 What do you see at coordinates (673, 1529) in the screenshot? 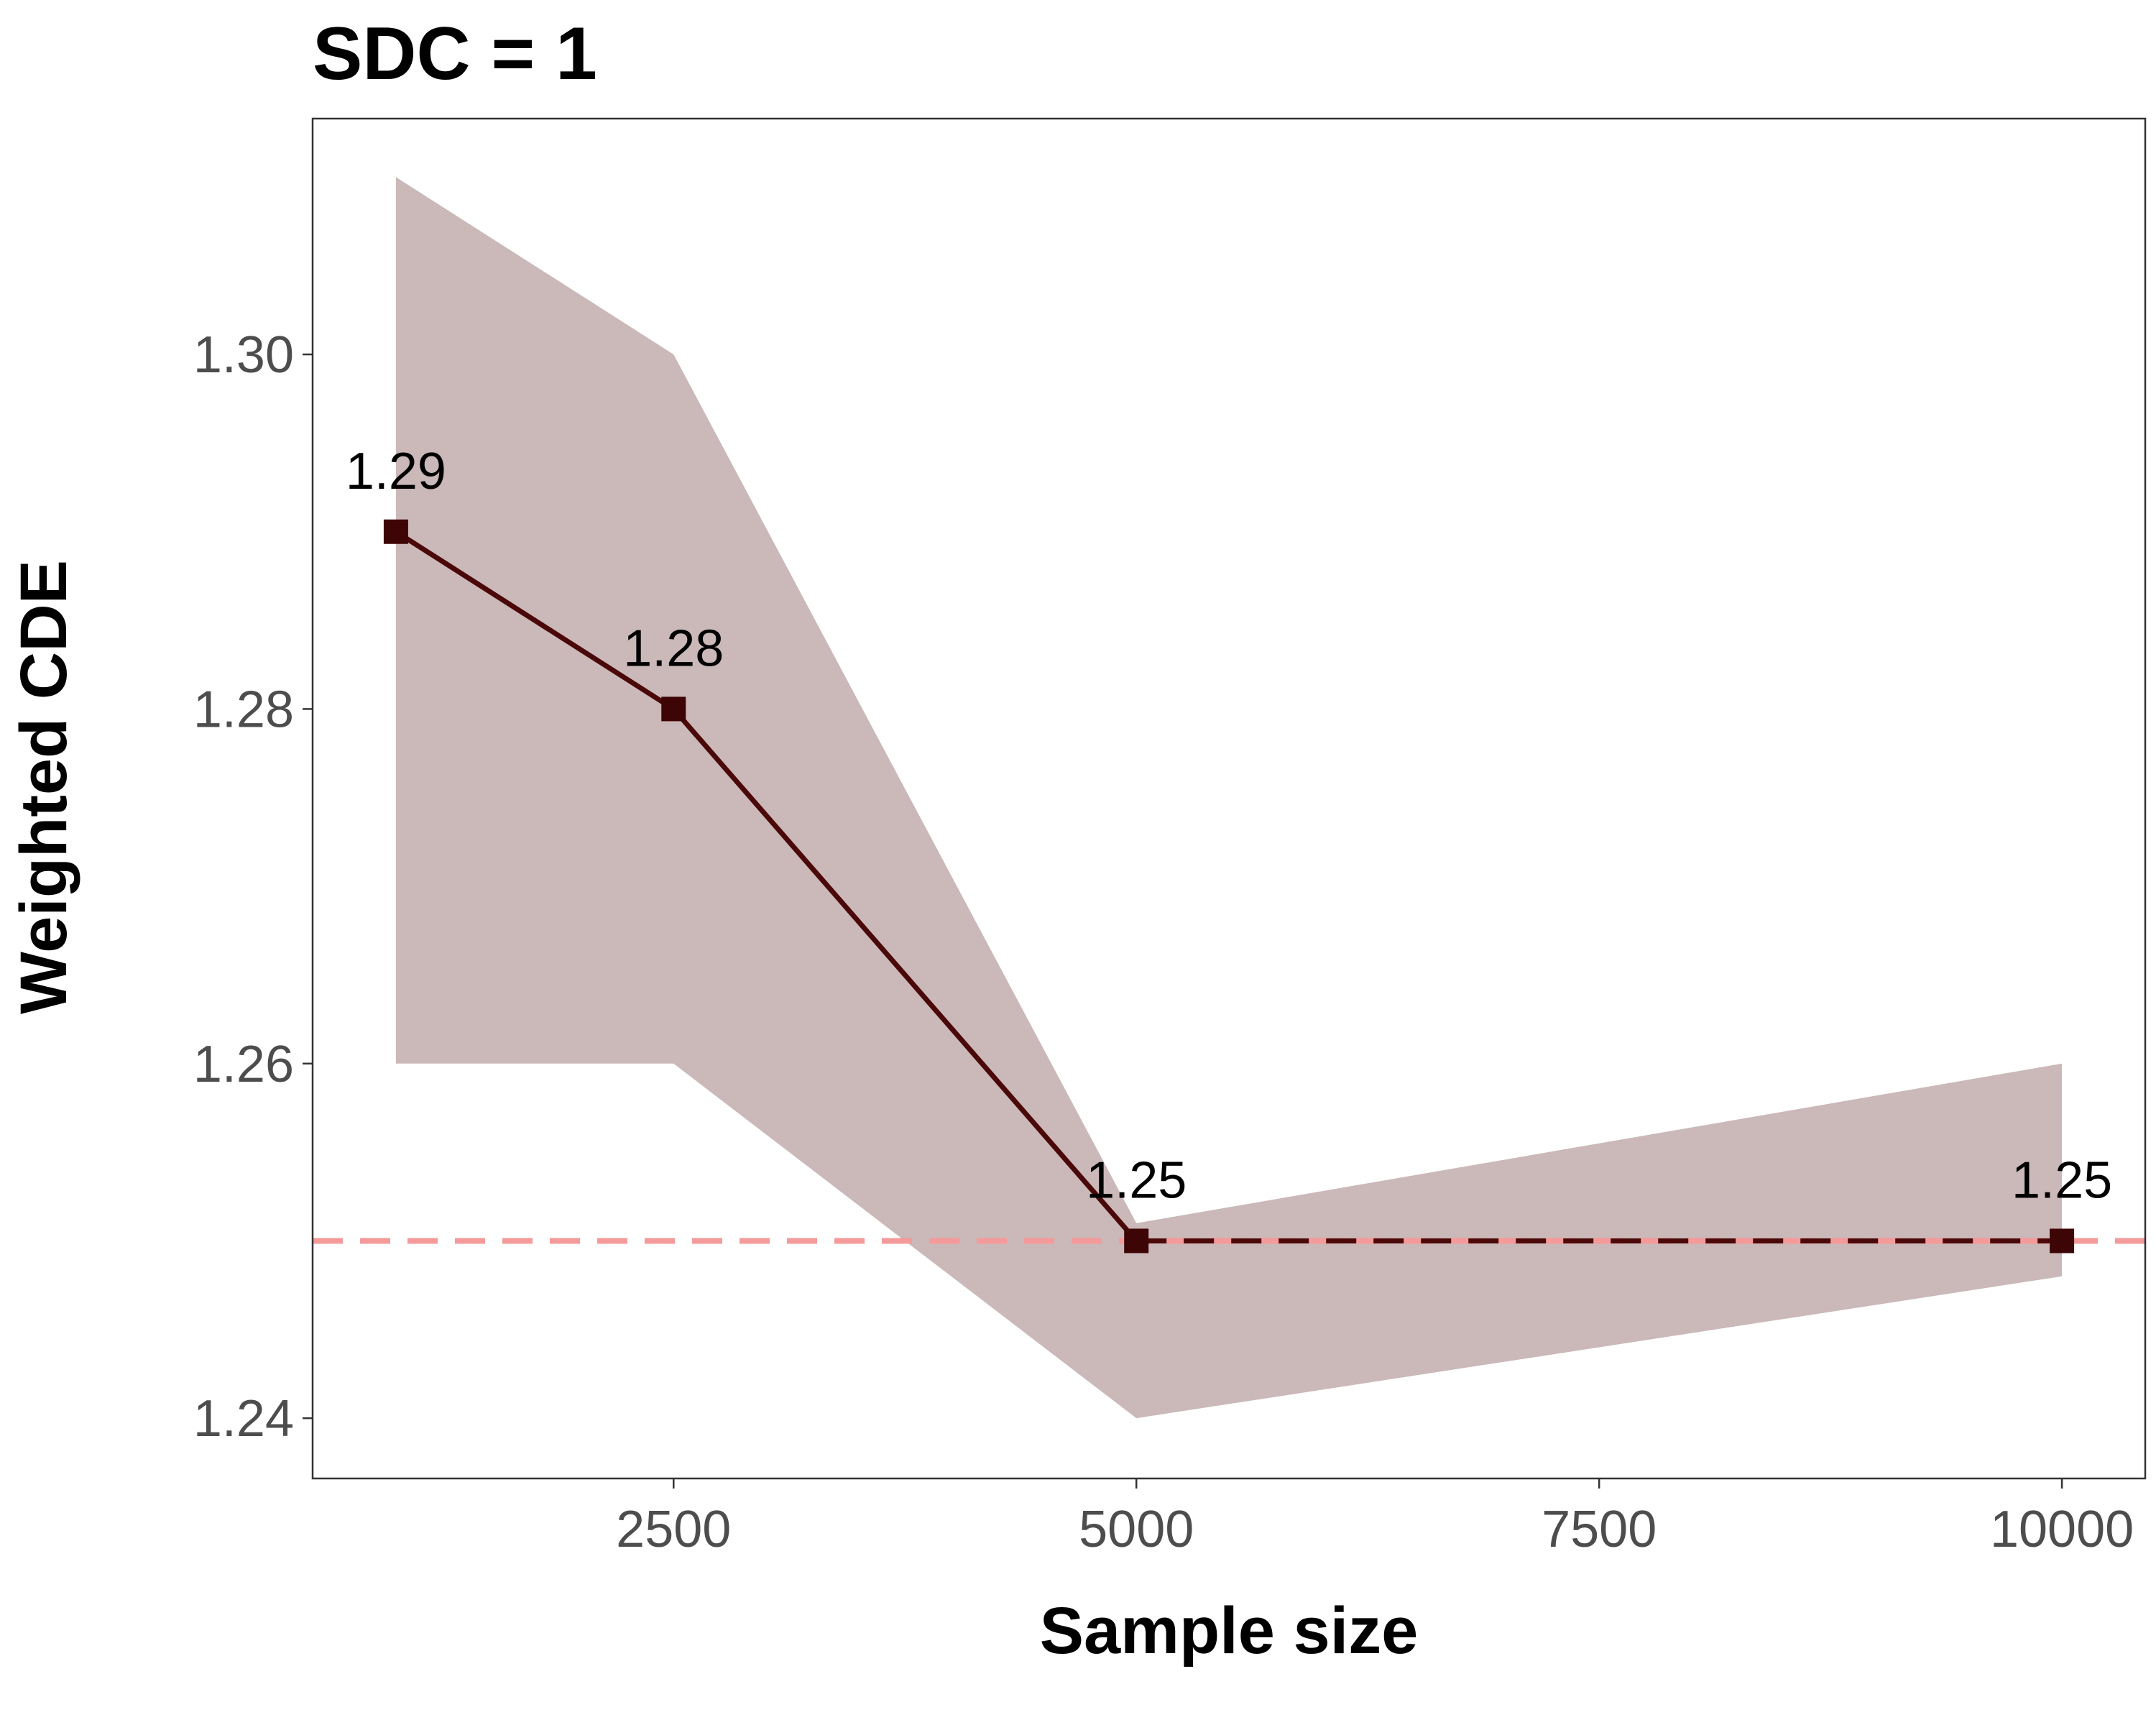
I see `x-tick-label: 2500` at bounding box center [673, 1529].